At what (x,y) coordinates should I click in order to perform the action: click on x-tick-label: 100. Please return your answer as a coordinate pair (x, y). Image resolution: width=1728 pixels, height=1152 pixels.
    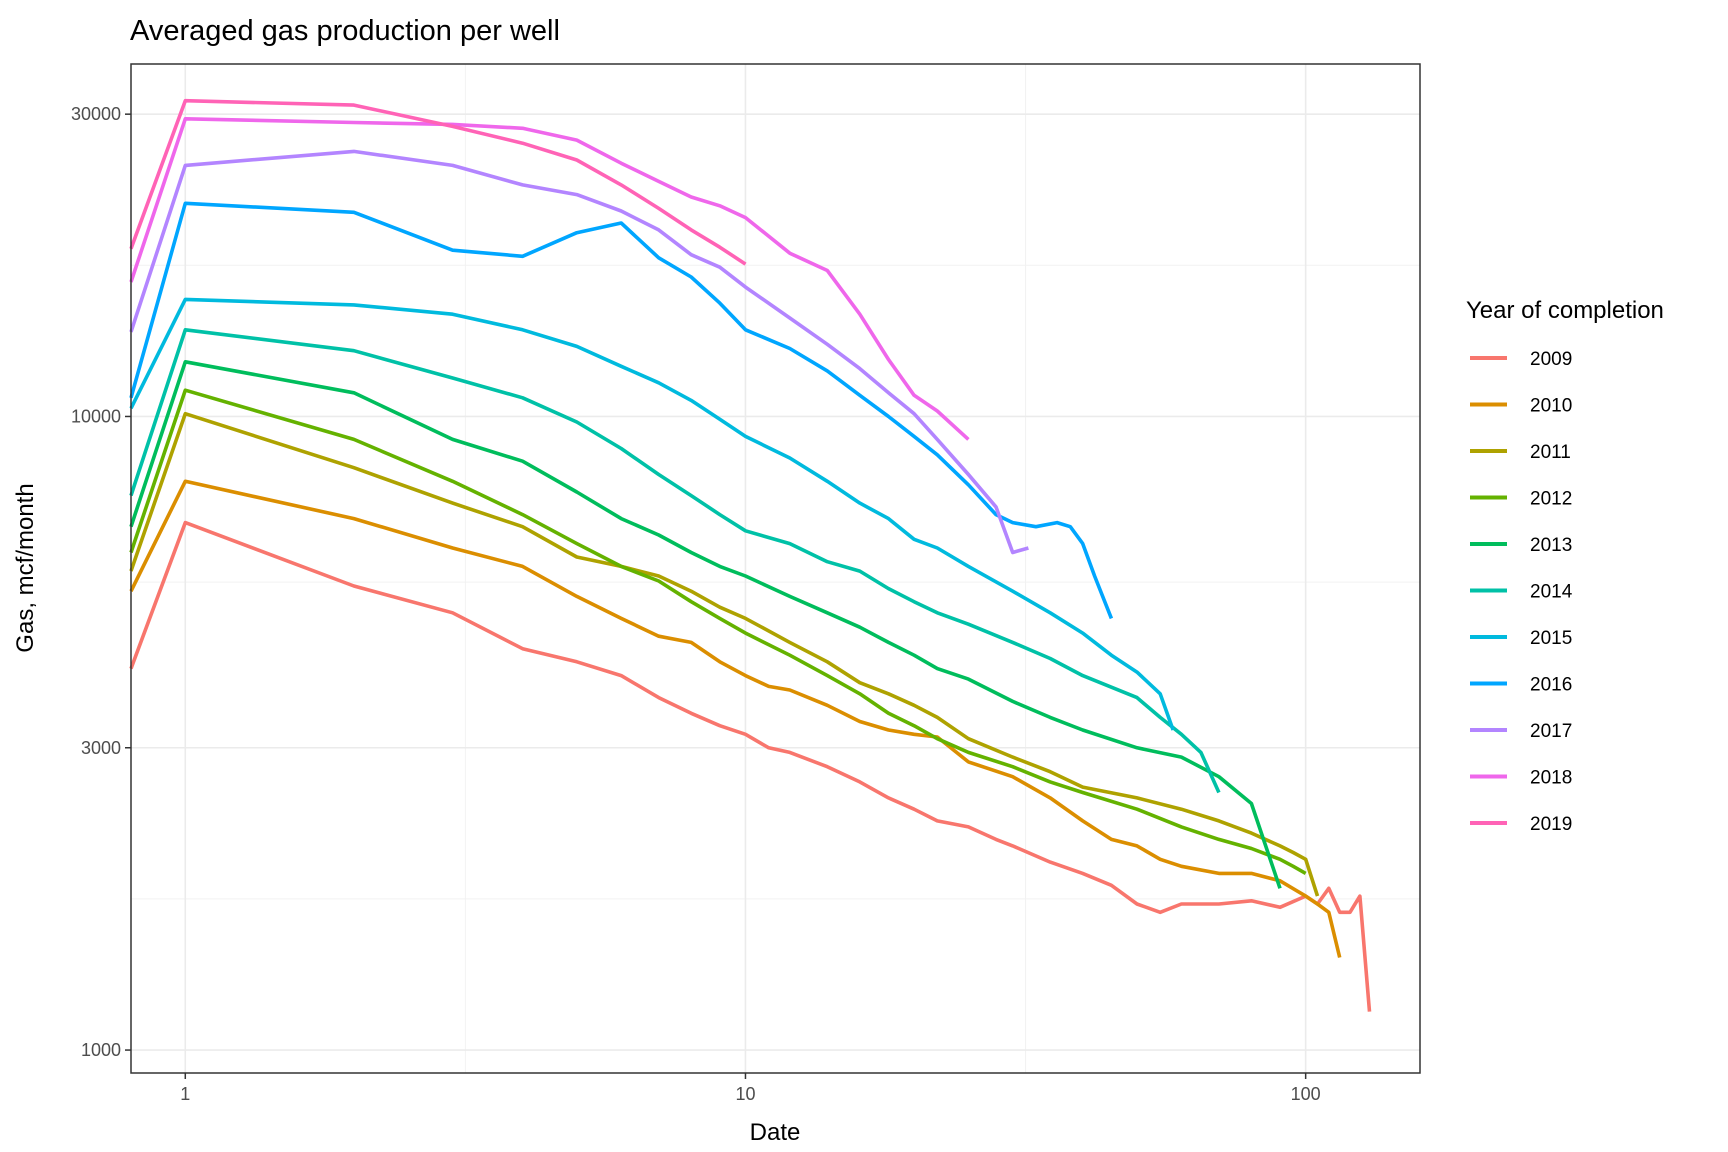
    Looking at the image, I should click on (1306, 1094).